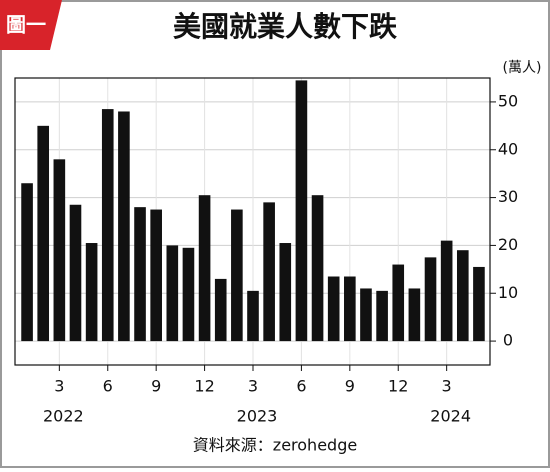 The width and height of the screenshot is (550, 472). Describe the element at coordinates (508, 100) in the screenshot. I see `y-tick-label: 50` at that location.